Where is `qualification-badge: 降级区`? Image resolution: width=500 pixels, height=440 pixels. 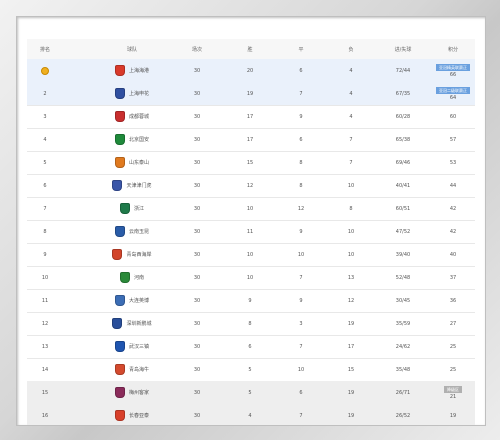 qualification-badge: 降级区 is located at coordinates (453, 389).